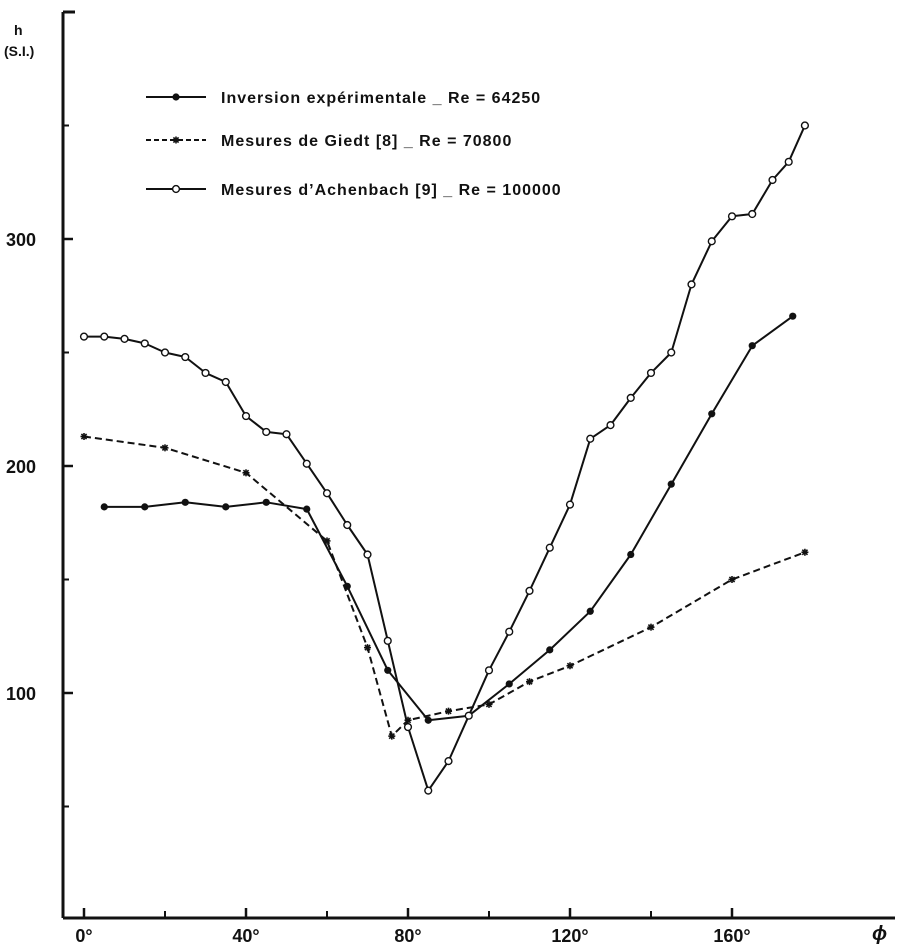  What do you see at coordinates (176, 140) in the screenshot?
I see `legend-marker-giedt` at bounding box center [176, 140].